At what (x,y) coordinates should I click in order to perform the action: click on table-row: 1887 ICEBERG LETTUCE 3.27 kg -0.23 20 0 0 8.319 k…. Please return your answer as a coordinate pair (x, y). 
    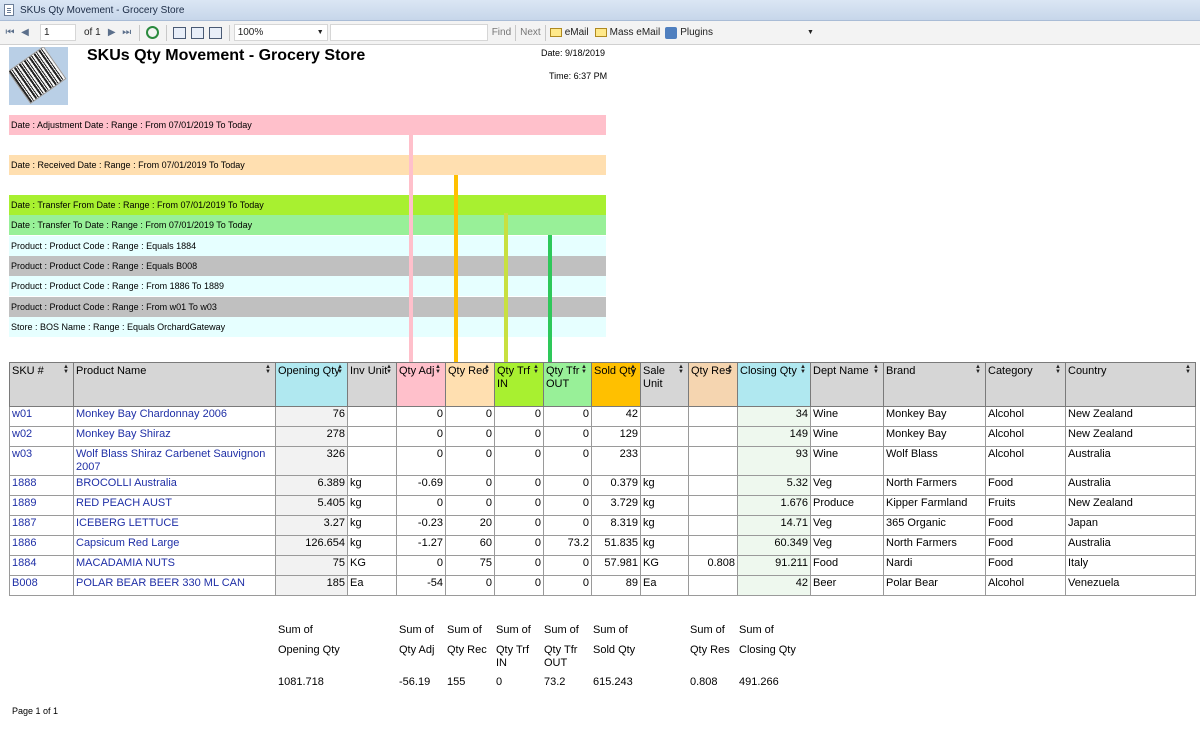
    Looking at the image, I should click on (602, 525).